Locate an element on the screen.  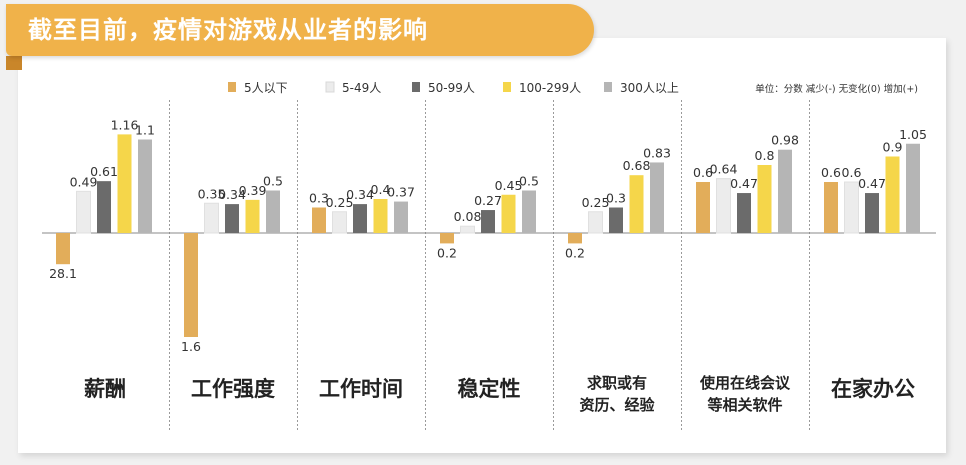
data-label: 0.37 is located at coordinates (401, 192).